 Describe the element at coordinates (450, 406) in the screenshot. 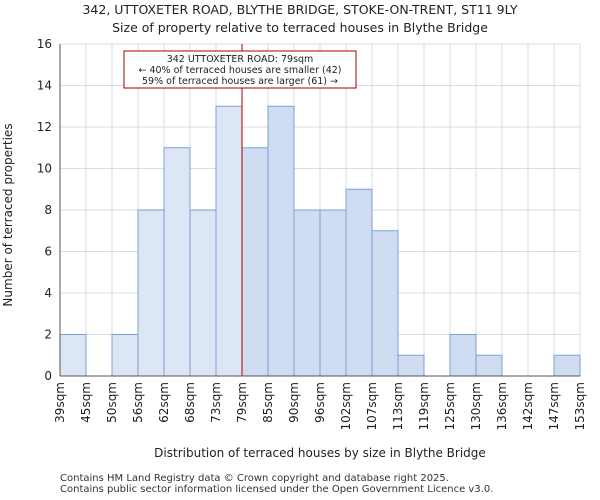

I see `x-tick-125sqm: 125sqm` at that location.